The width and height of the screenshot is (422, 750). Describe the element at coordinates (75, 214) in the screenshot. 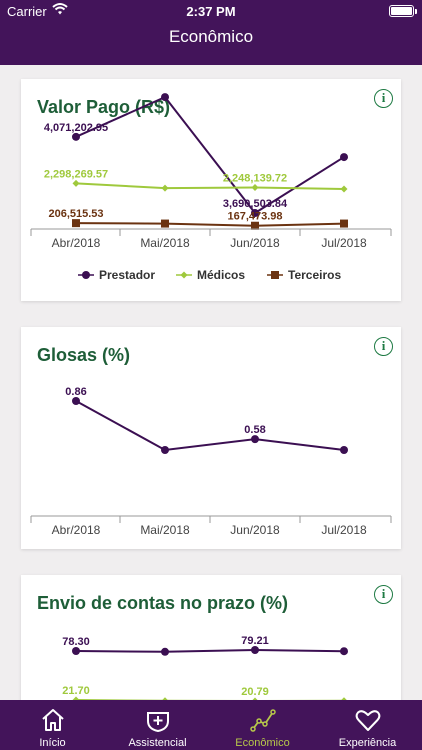

I see `data-label: 206,515.53` at that location.